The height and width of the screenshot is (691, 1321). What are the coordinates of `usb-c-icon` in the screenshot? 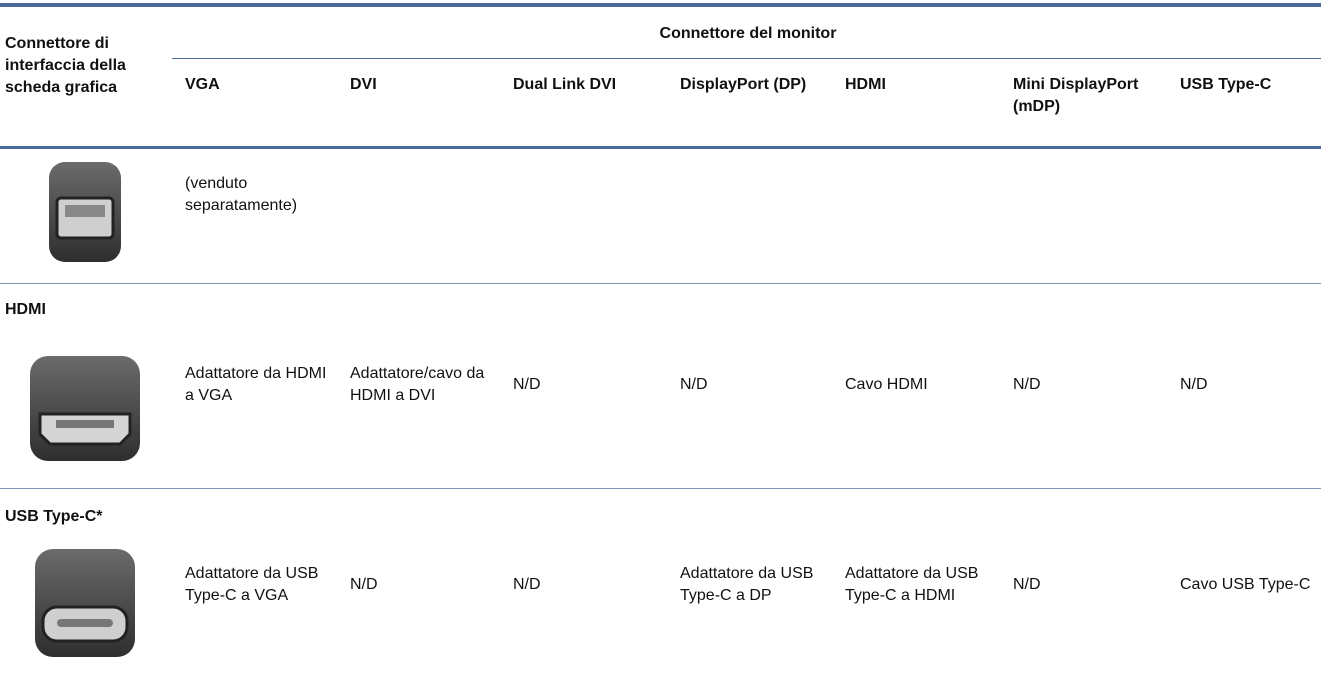 It's located at (85, 603).